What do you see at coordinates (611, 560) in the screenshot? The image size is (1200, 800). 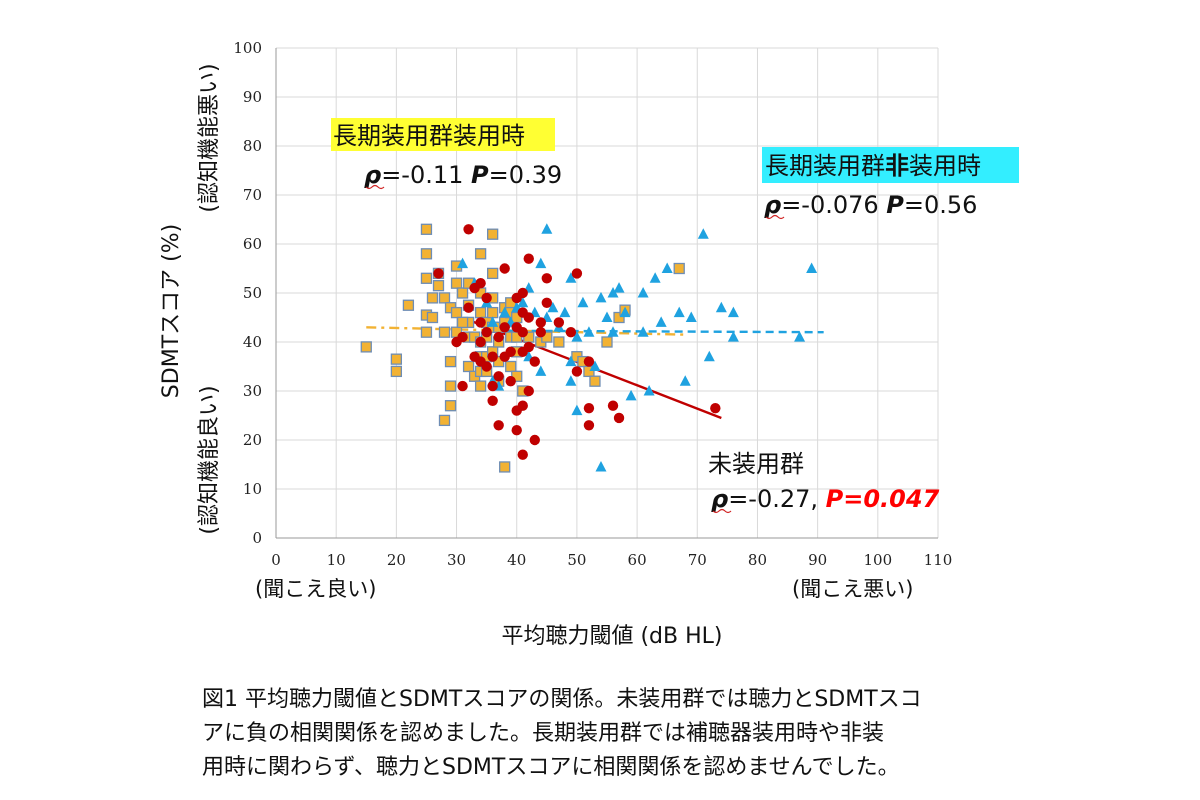 I see `x-tick-labels: 0 10 20 30 40 50 60 70 80 90 100 110` at bounding box center [611, 560].